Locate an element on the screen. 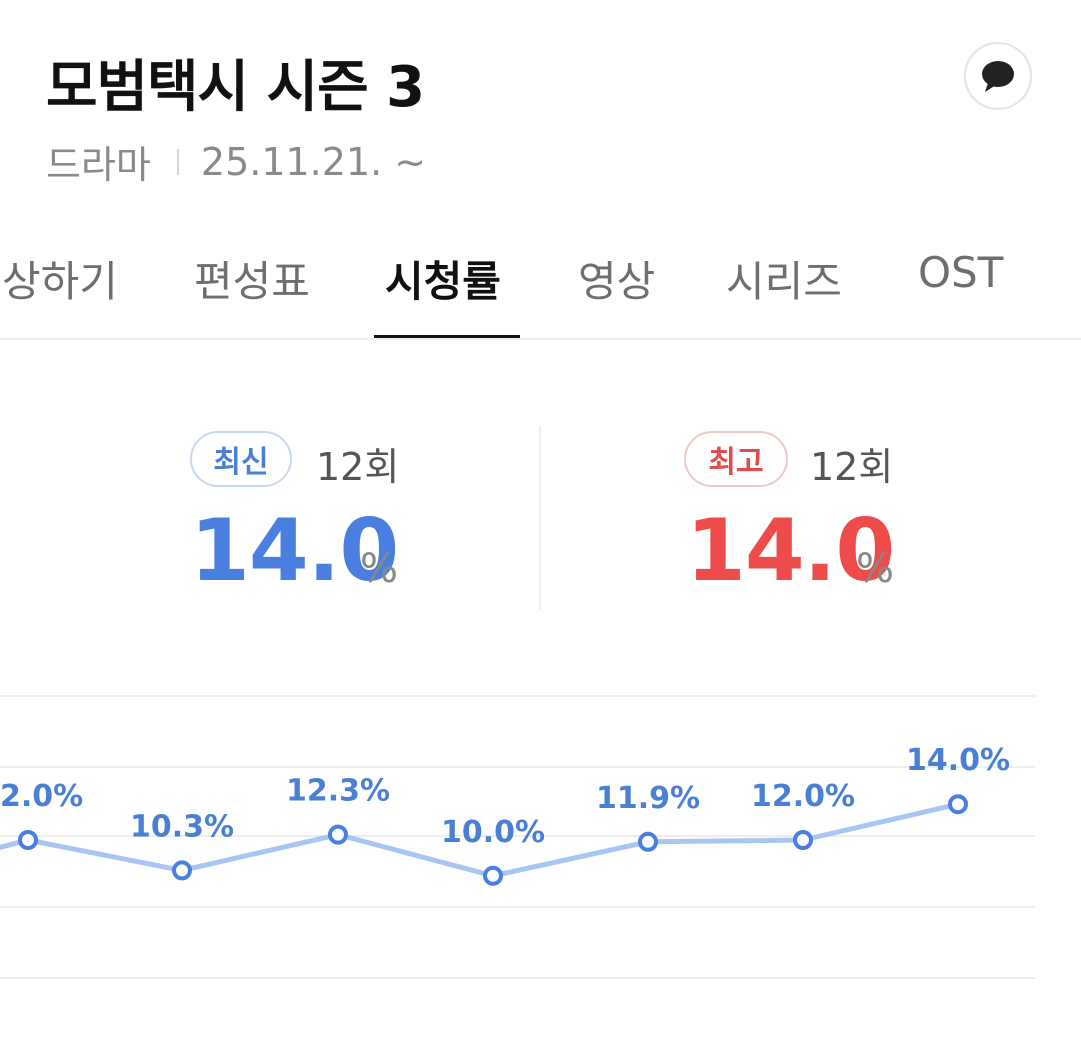 The width and height of the screenshot is (1081, 1046). meta-divider is located at coordinates (177, 161).